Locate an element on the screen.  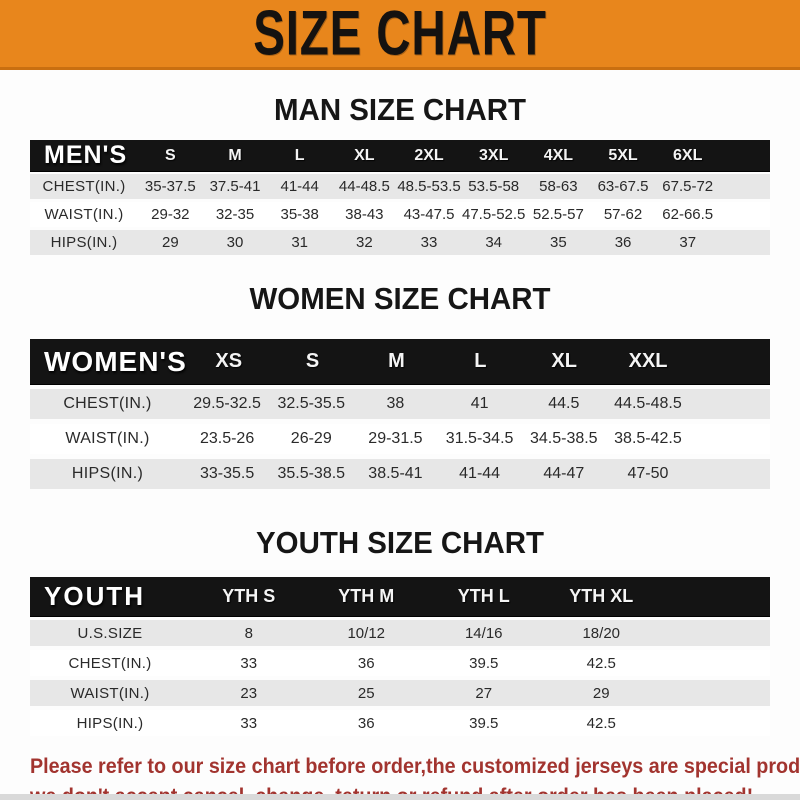
size-value: 62-66.5 is located at coordinates (688, 214).